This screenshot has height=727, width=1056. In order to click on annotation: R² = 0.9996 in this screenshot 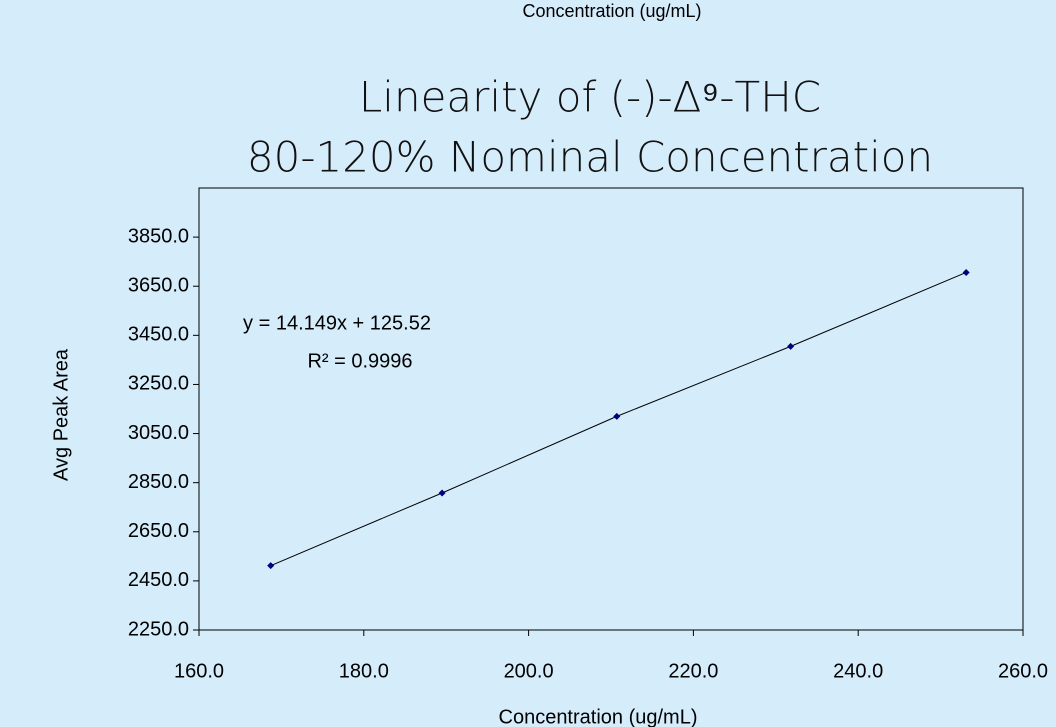, I will do `click(359, 361)`.